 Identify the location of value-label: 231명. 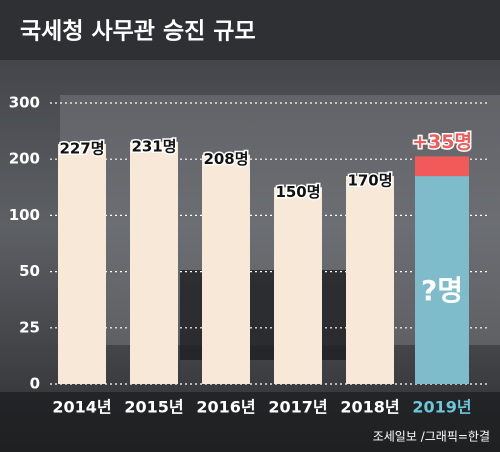
(153, 146).